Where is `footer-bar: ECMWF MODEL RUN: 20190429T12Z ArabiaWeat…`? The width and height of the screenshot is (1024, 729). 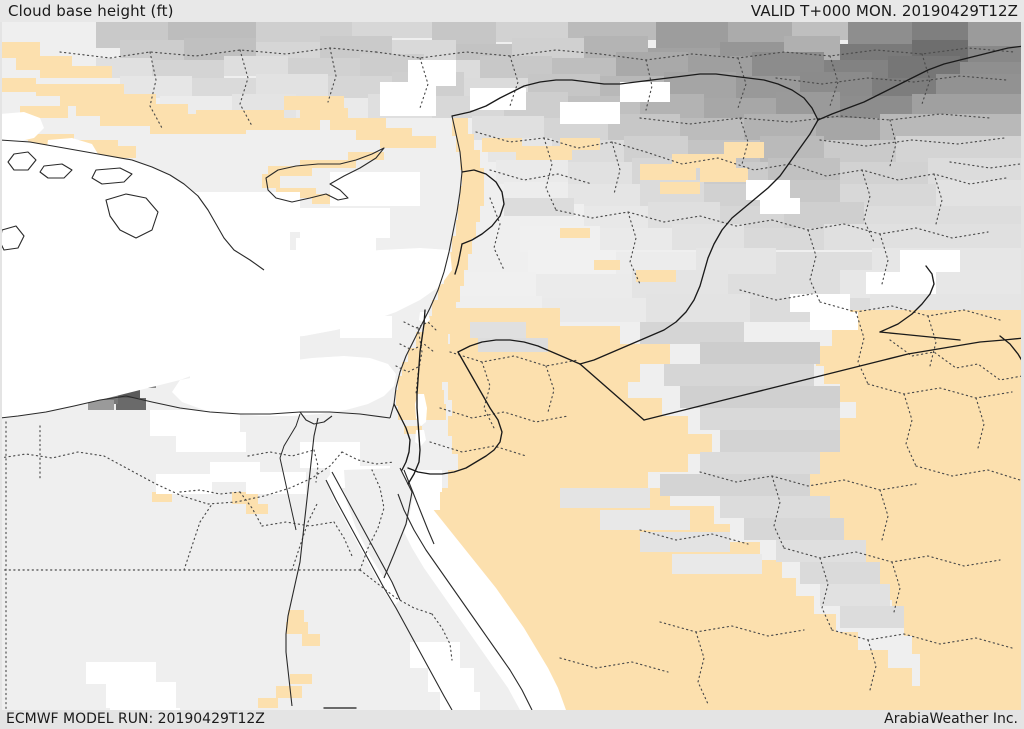
footer-bar: ECMWF MODEL RUN: 20190429T12Z ArabiaWeat… is located at coordinates (512, 719).